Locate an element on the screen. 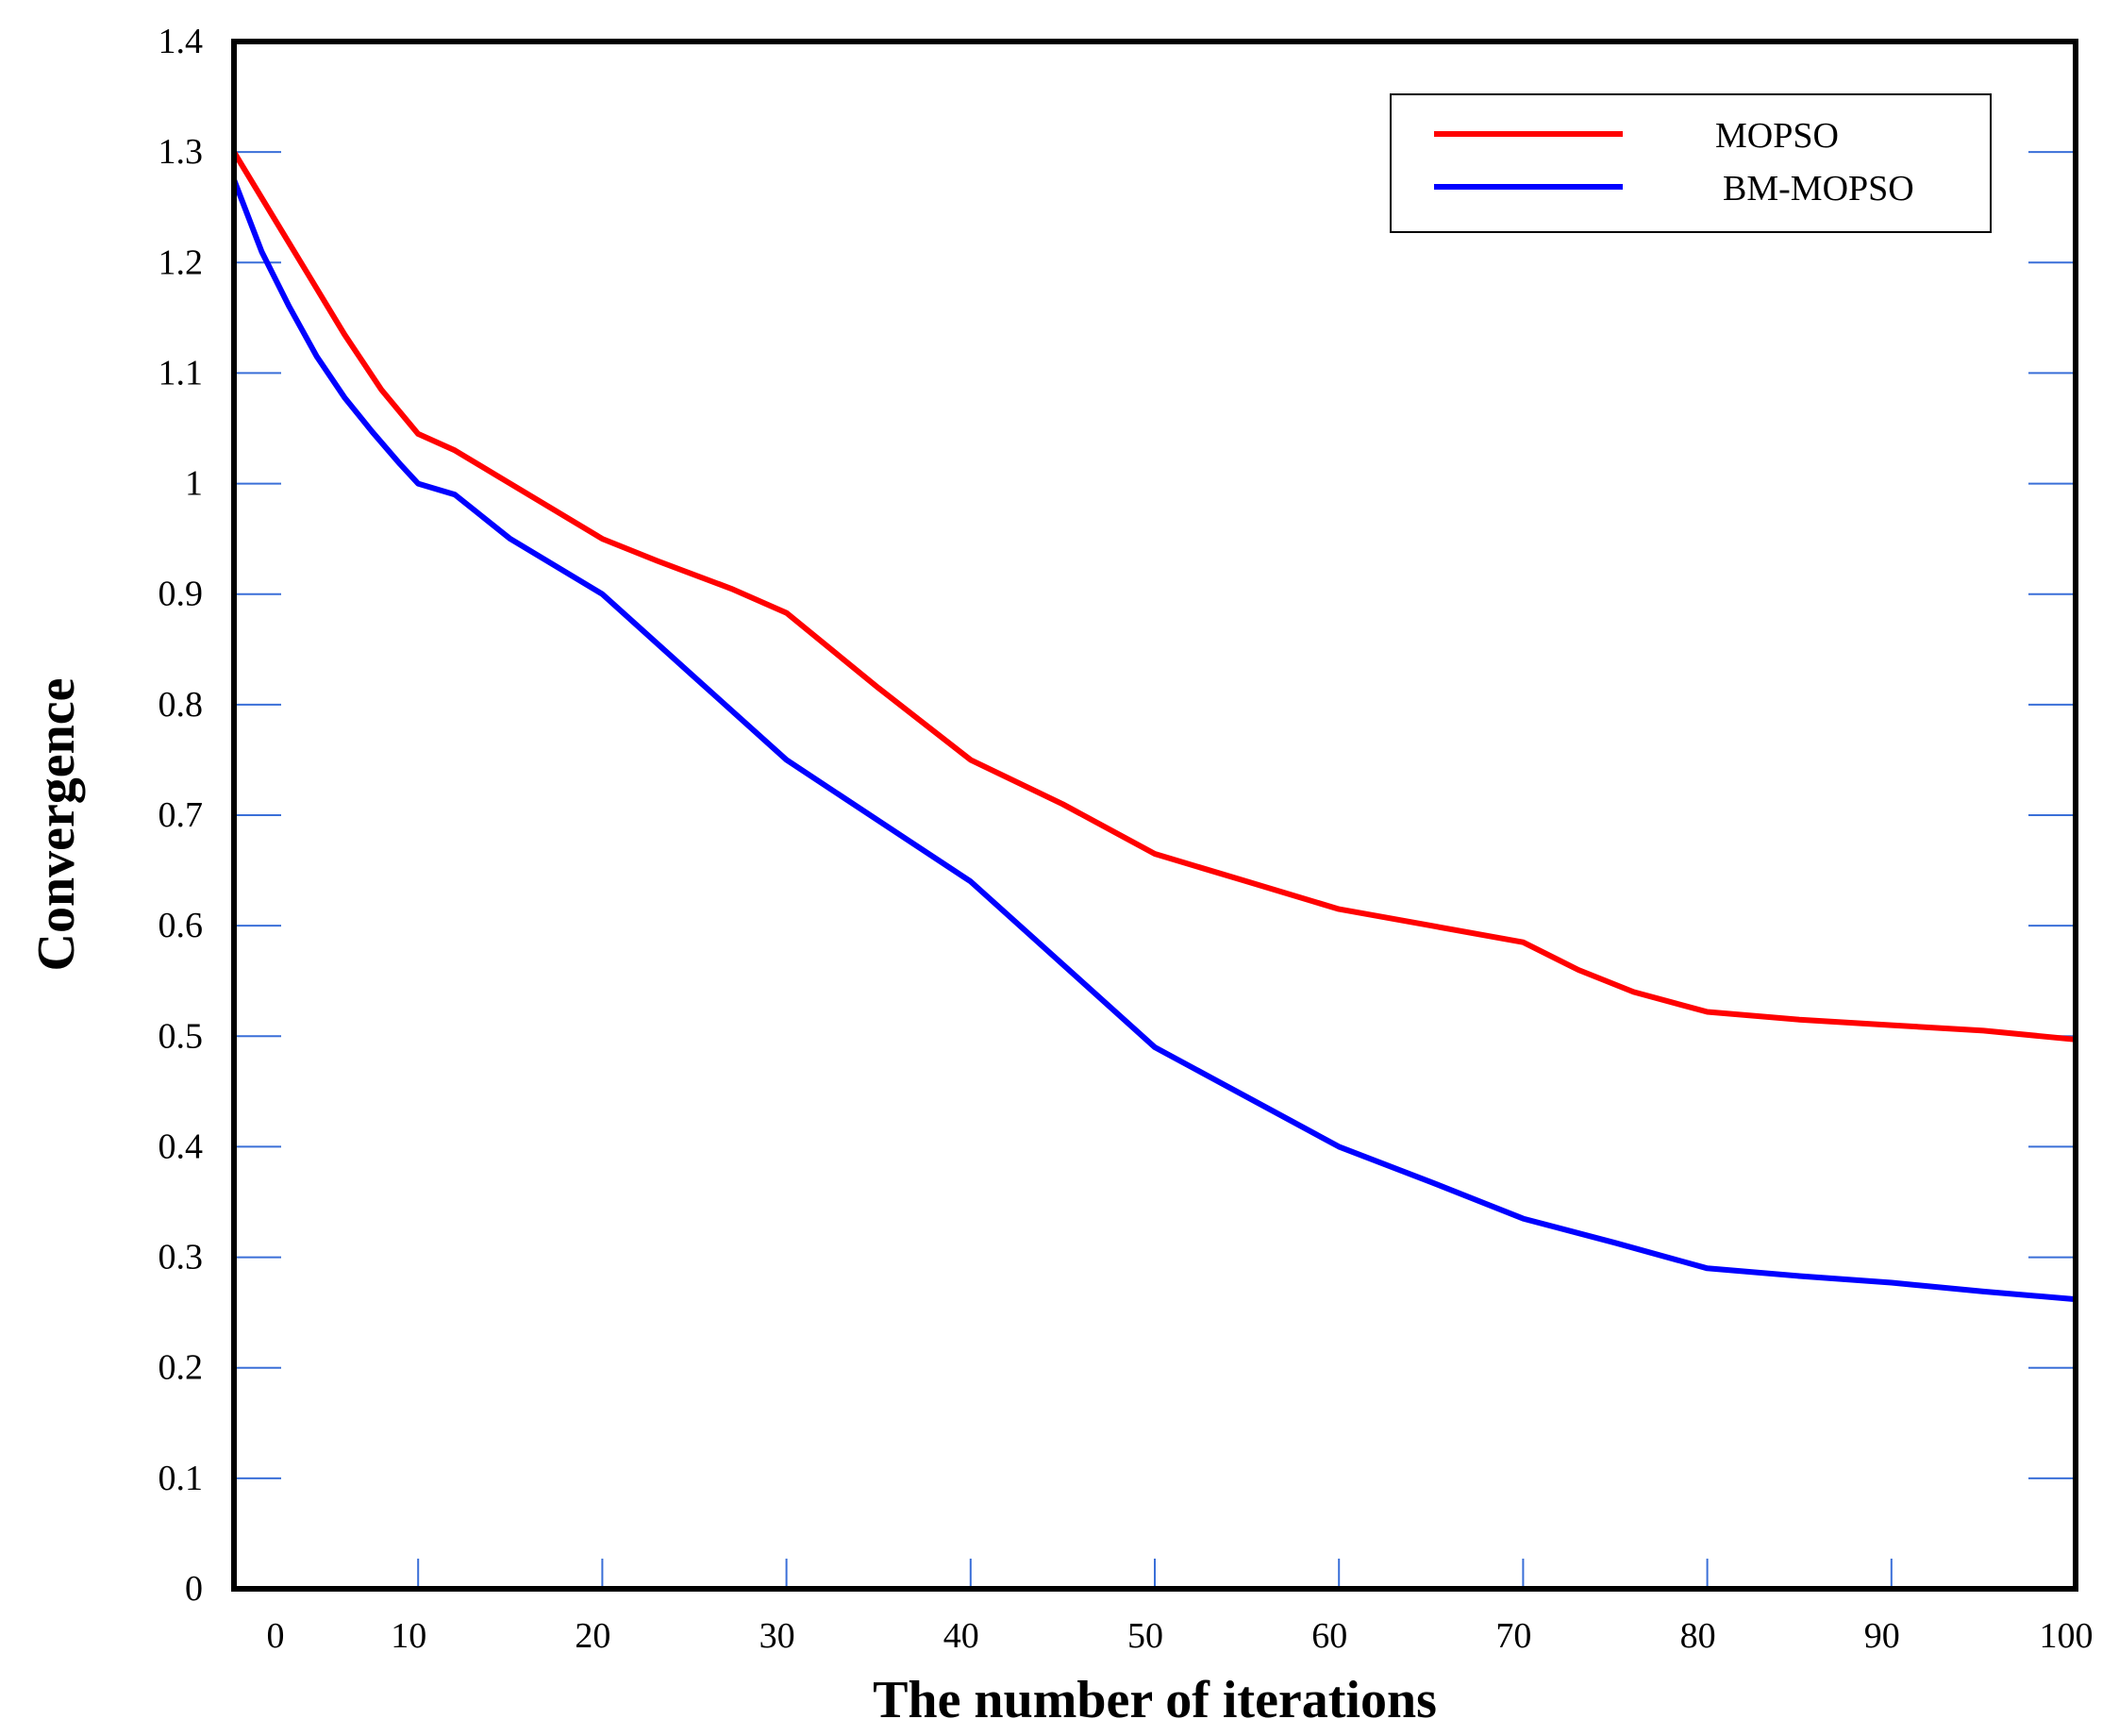  y-tick-label: 0.1 is located at coordinates (181, 1478).